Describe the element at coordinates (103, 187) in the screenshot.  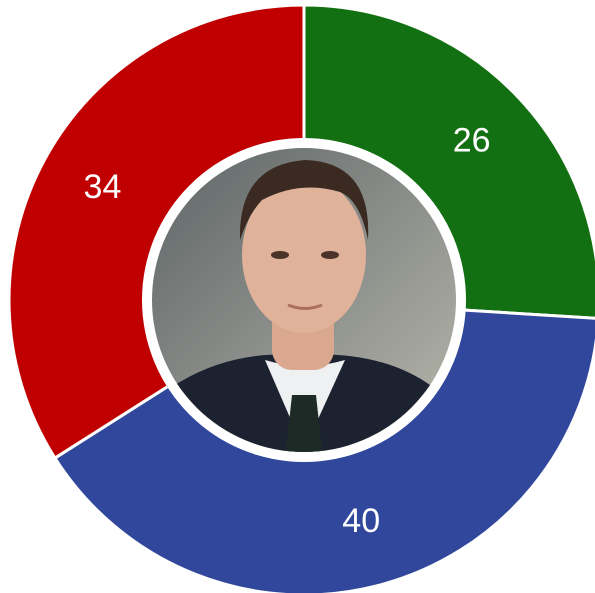
I see `value-label: 34` at that location.